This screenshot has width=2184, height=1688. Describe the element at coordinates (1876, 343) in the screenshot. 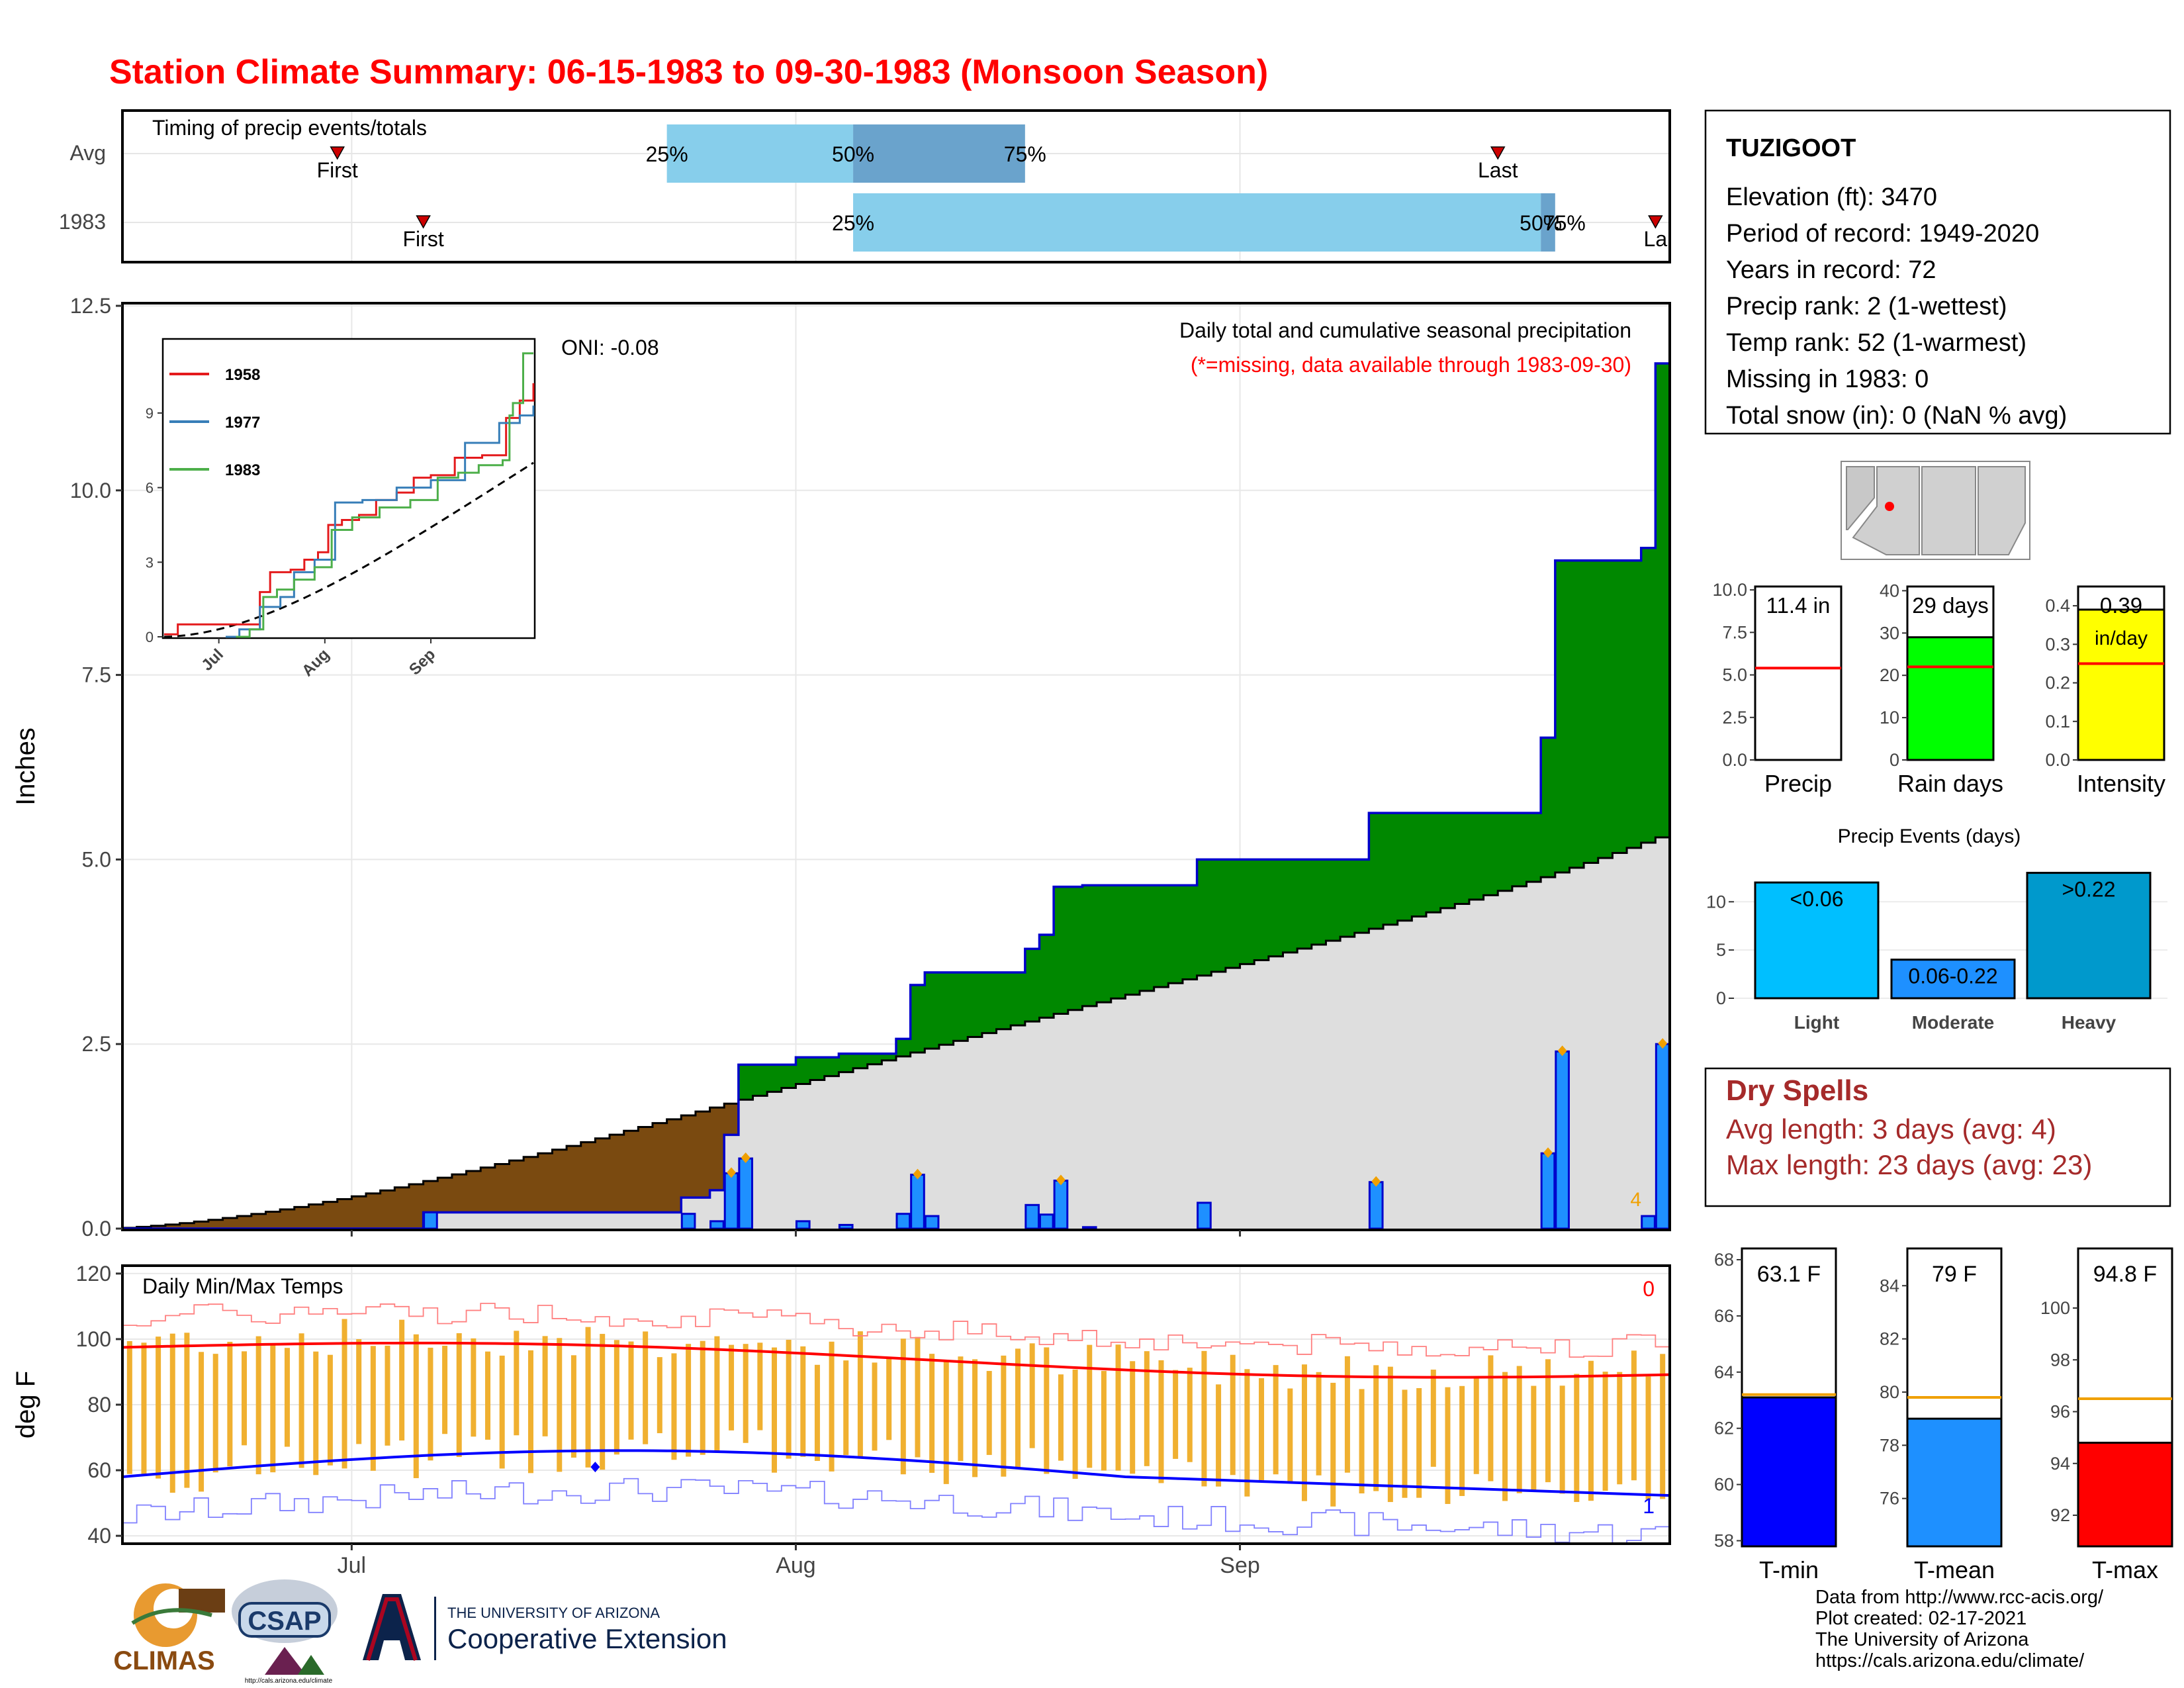

I see `station-info-line: Temp rank: 52 (1-warmest)` at that location.